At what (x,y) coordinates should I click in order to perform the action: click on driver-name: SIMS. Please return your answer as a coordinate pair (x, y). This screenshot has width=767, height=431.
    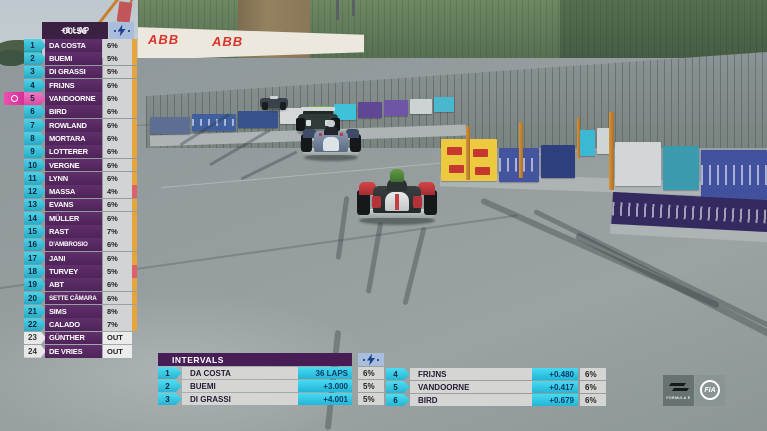
    Looking at the image, I should click on (73, 311).